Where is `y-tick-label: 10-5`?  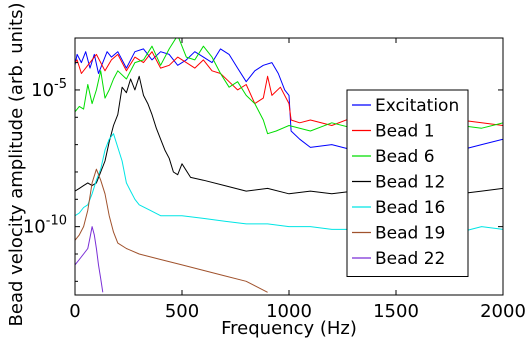 y-tick-label: 10-5 is located at coordinates (49, 89).